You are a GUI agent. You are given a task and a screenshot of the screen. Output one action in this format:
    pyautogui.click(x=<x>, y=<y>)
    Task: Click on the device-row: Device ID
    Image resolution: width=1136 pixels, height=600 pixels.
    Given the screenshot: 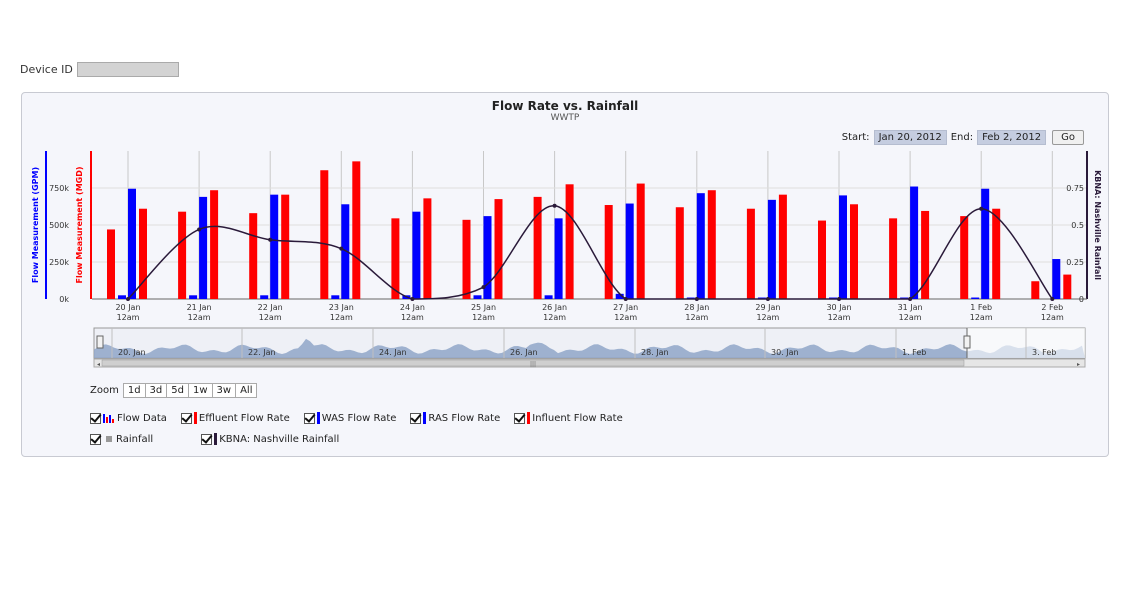 What is the action you would take?
    pyautogui.click(x=99, y=69)
    